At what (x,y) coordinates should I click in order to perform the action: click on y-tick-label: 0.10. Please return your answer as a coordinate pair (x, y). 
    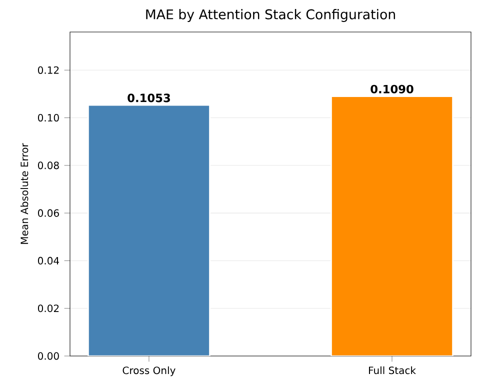
    Looking at the image, I should click on (48, 118).